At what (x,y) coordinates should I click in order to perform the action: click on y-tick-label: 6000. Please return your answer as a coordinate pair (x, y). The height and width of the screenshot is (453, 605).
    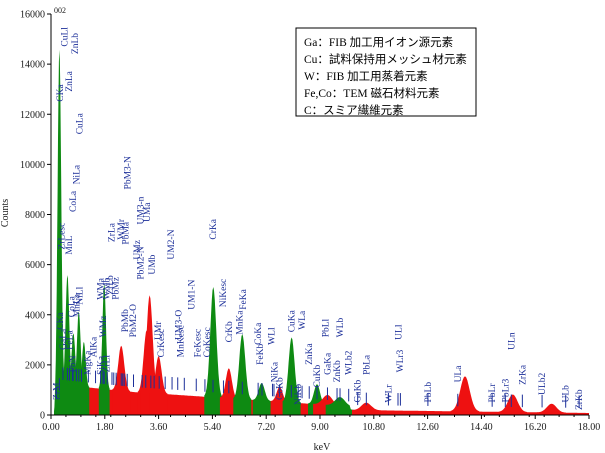
    Looking at the image, I should click on (35, 265).